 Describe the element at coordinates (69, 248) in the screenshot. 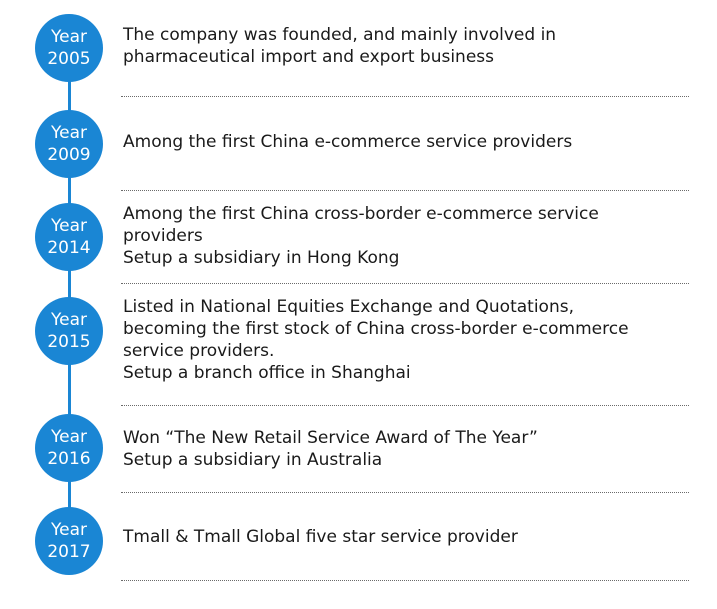

I see `year-badge-number: 2014` at that location.